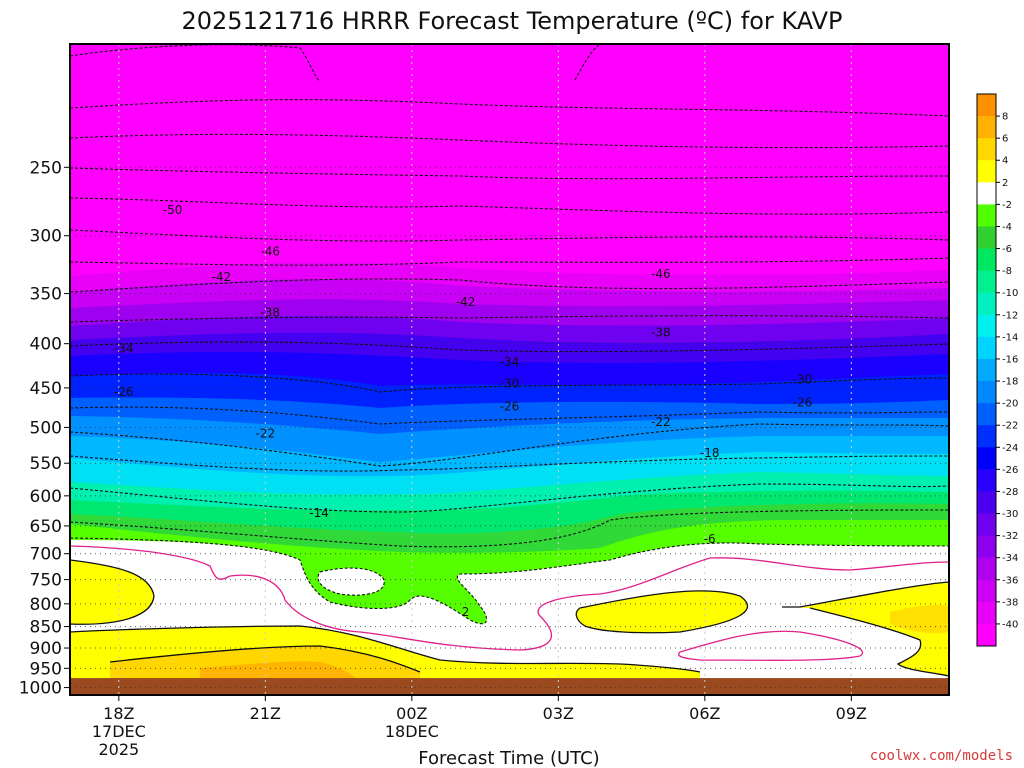  I want to click on credit-text: coolwx.com/models, so click(941, 756).